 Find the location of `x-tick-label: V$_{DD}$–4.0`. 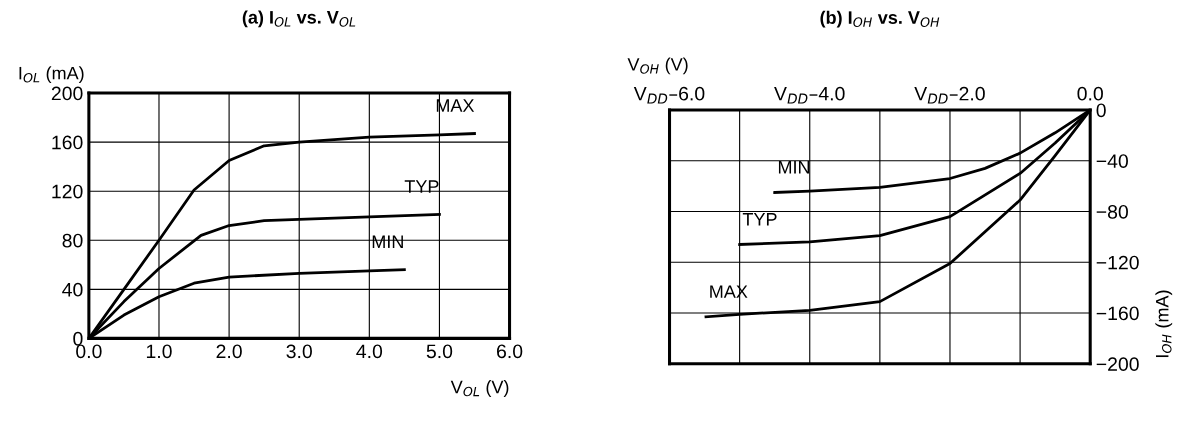

x-tick-label: V$_{DD}$–4.0 is located at coordinates (809, 95).